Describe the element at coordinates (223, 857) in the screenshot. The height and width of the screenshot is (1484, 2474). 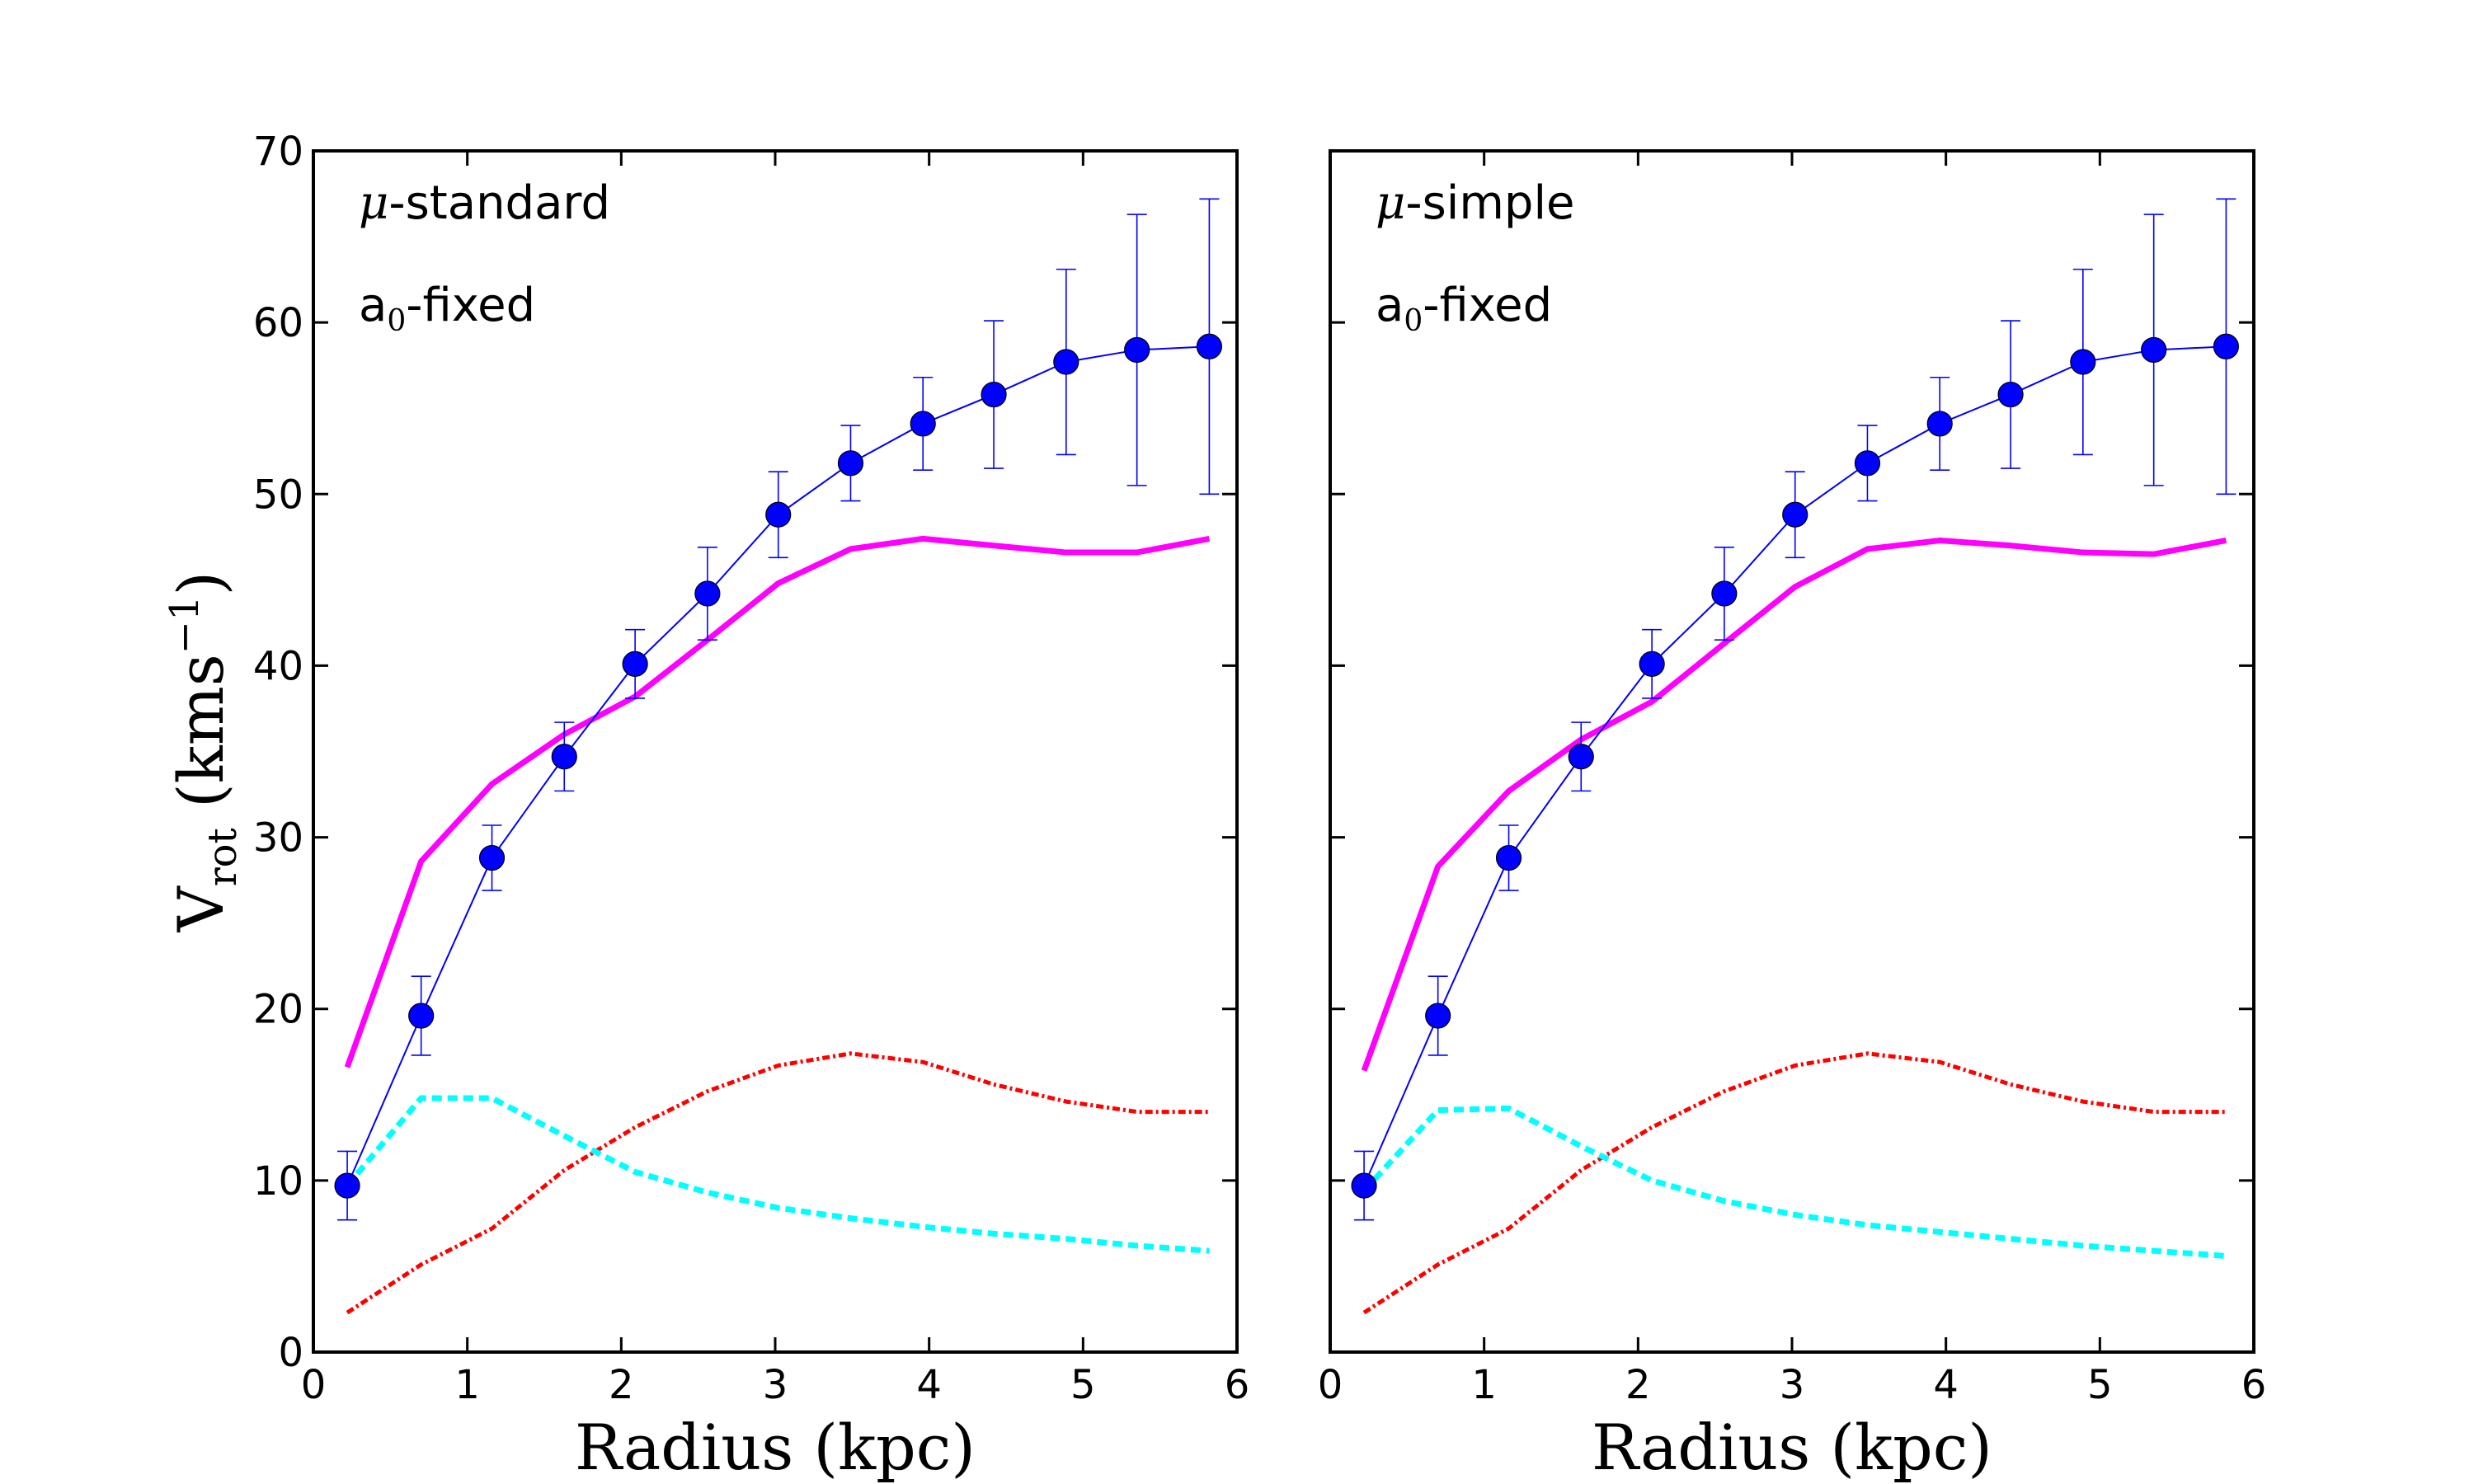
I see `ylabel-sub: rot` at that location.